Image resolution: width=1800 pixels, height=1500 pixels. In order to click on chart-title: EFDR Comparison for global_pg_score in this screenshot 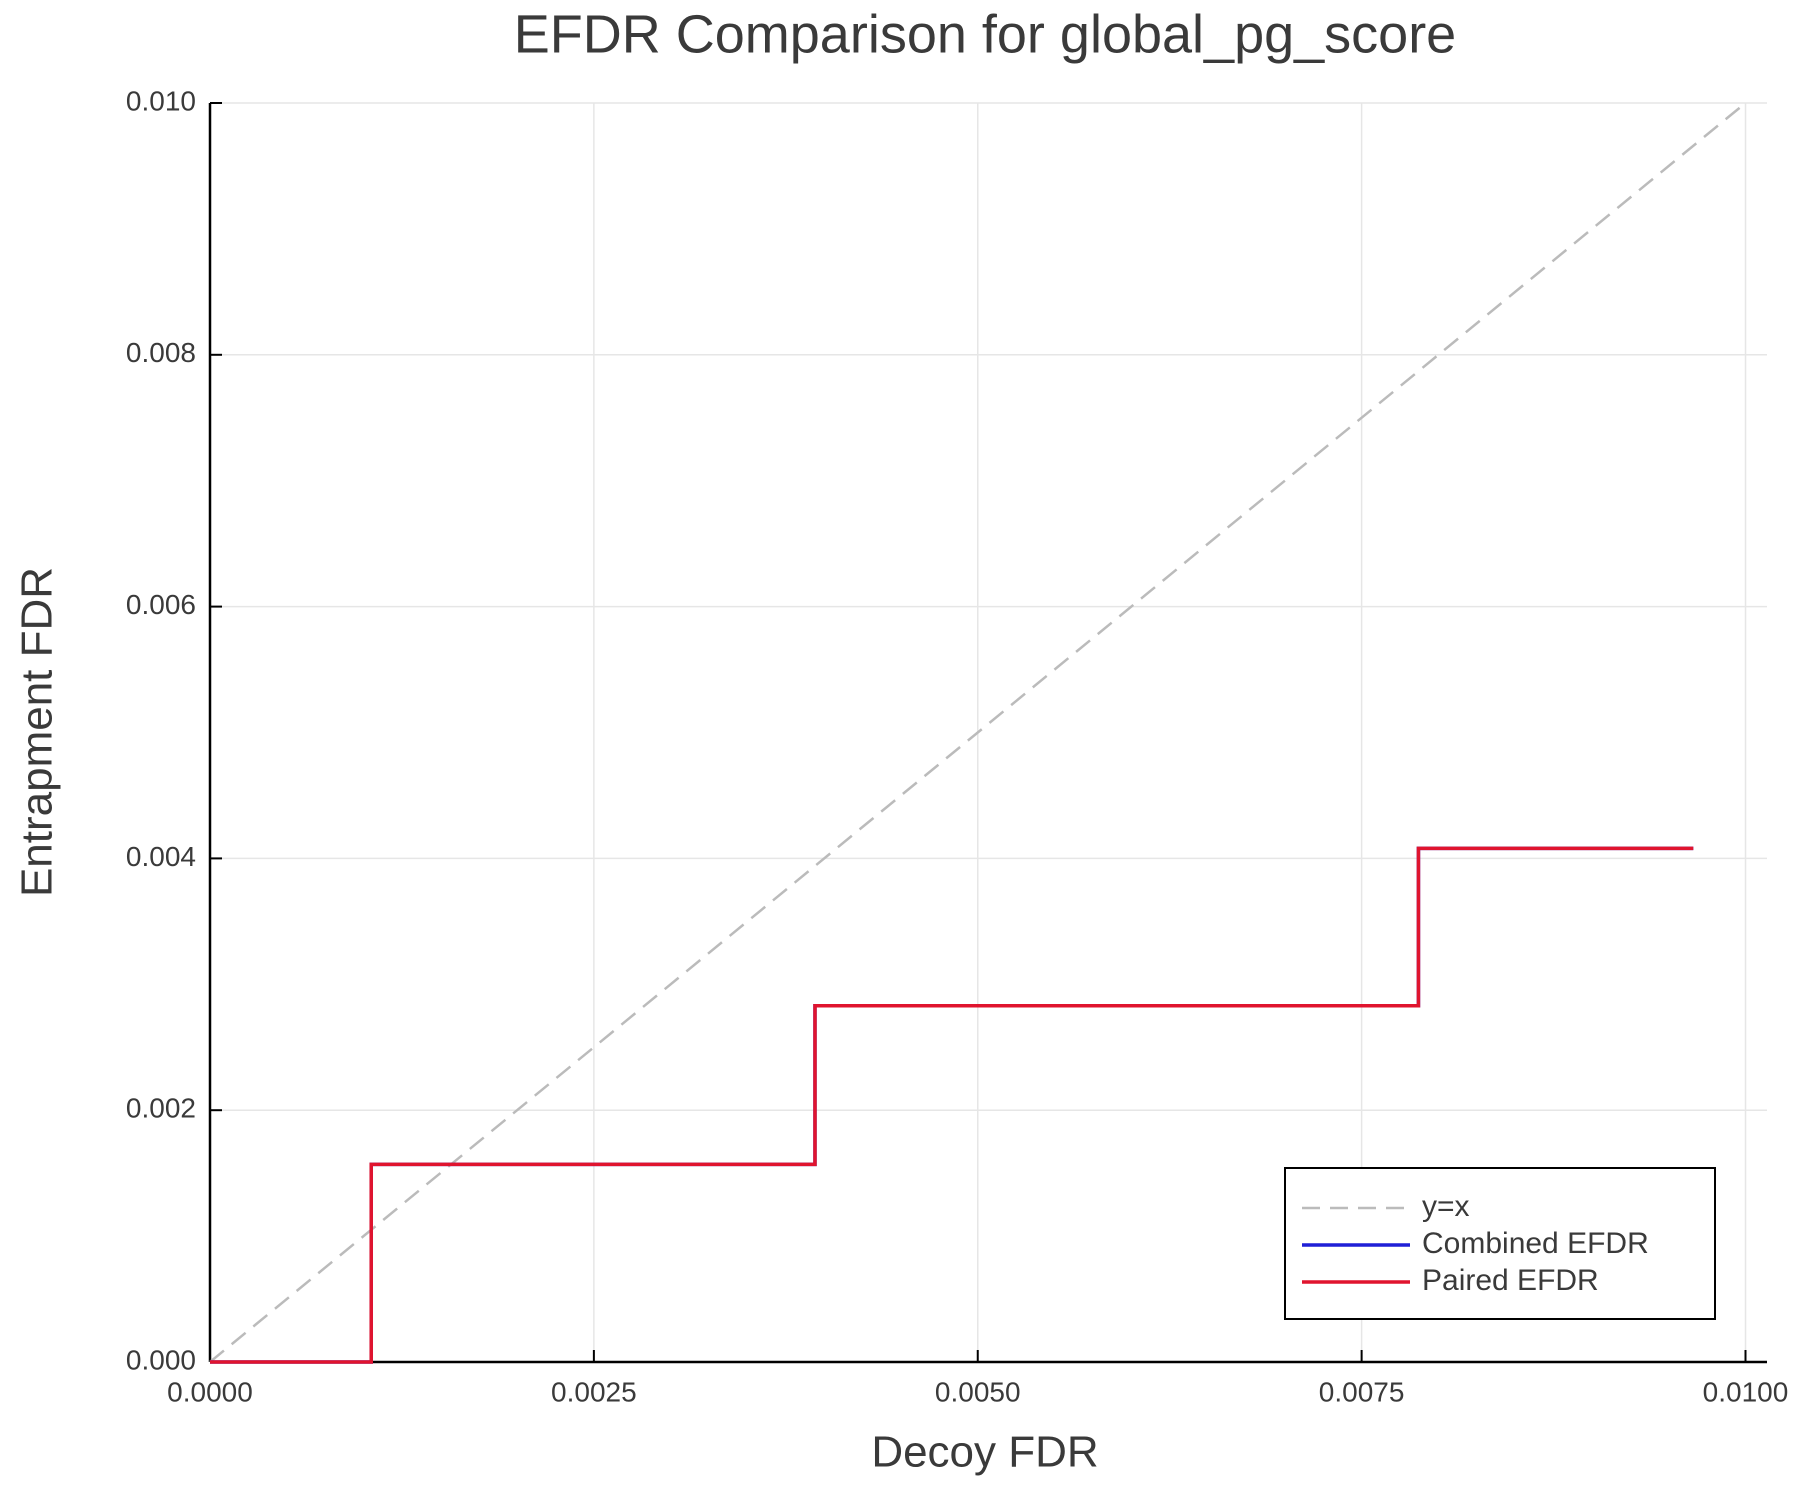, I will do `click(985, 34)`.